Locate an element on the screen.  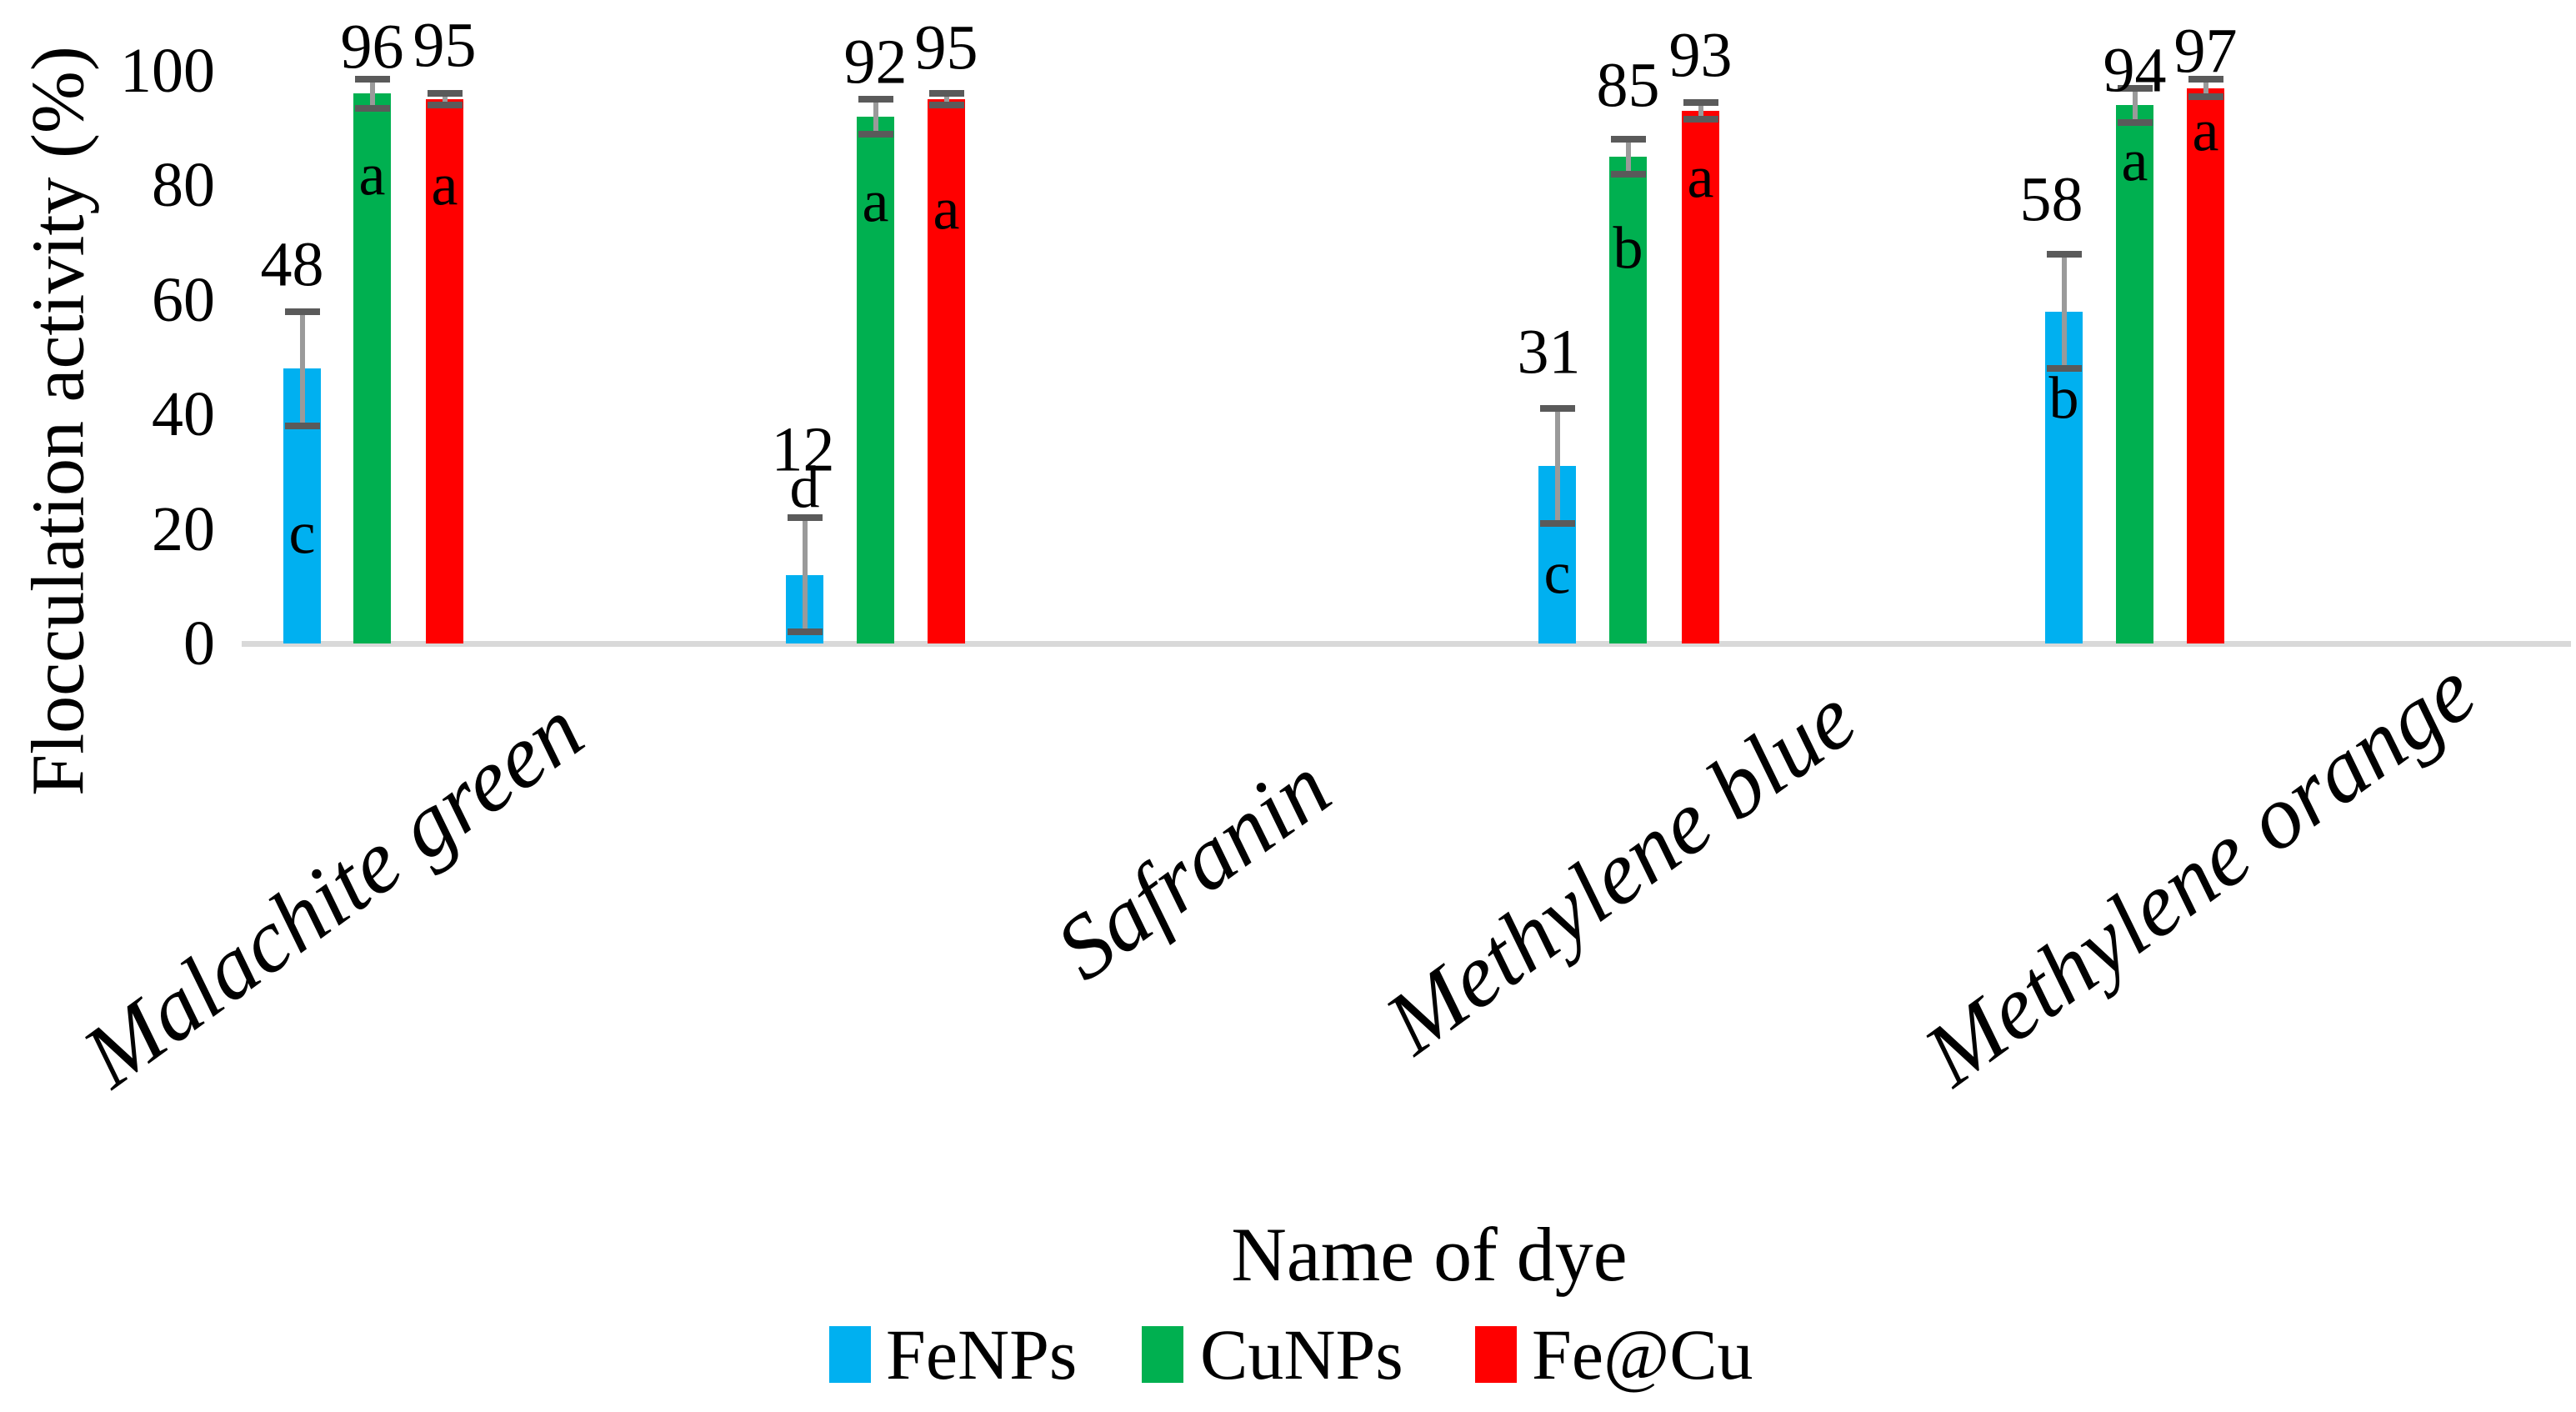
y-axis-title: Flocculation activity (%) is located at coordinates (58, 421).